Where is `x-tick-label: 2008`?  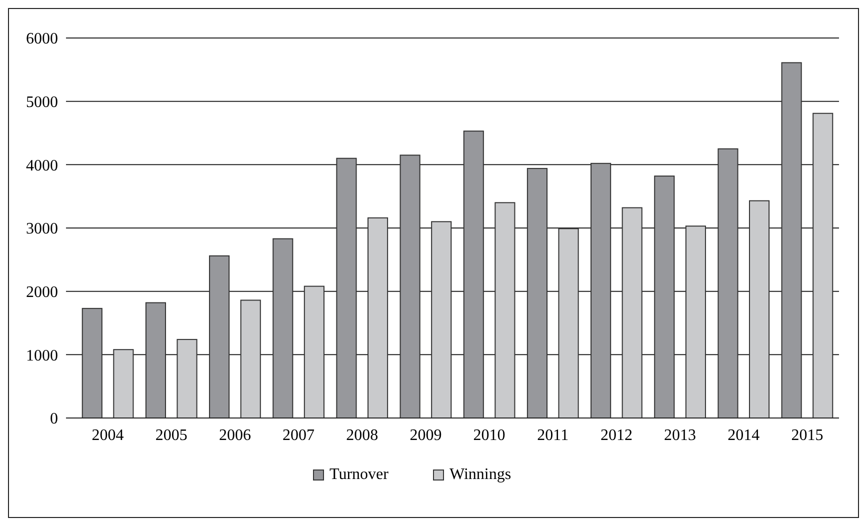
x-tick-label: 2008 is located at coordinates (362, 435).